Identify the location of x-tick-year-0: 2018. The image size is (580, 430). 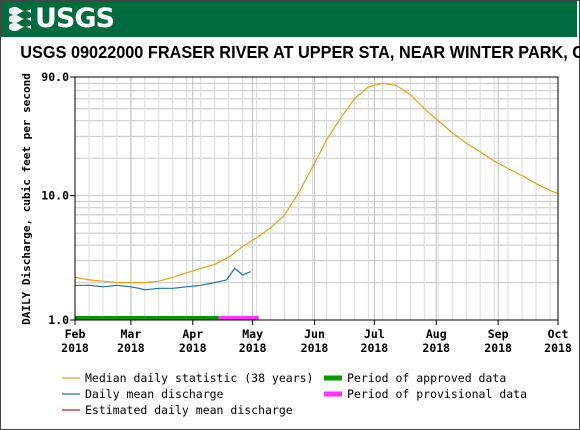
(75, 348).